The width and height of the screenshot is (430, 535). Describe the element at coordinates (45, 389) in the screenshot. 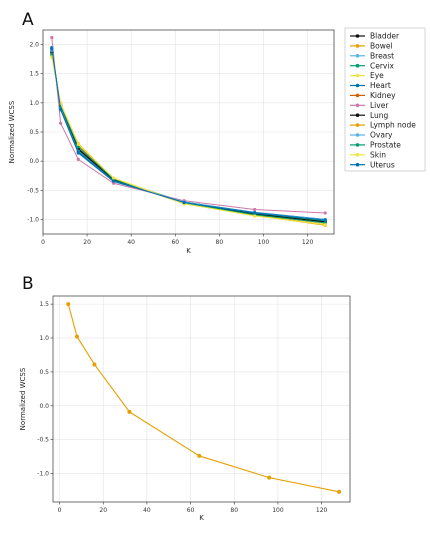

I see `panel-b-y-ticks: -1.0 -0.5 0.0 0.5 1.0 1.5` at that location.